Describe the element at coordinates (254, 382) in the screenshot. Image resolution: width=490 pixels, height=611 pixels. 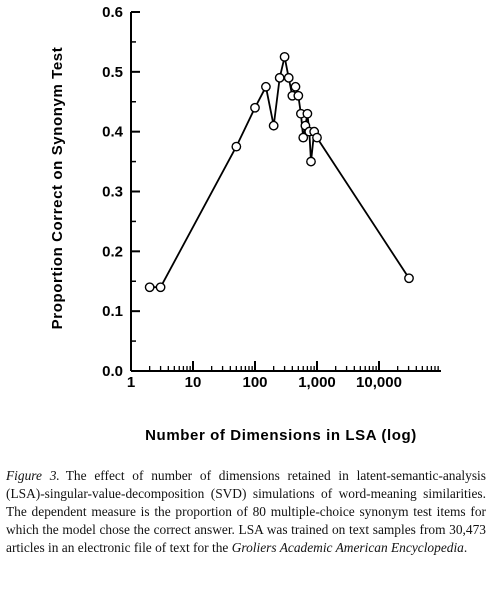
I see `x-tick-label: 100` at that location.